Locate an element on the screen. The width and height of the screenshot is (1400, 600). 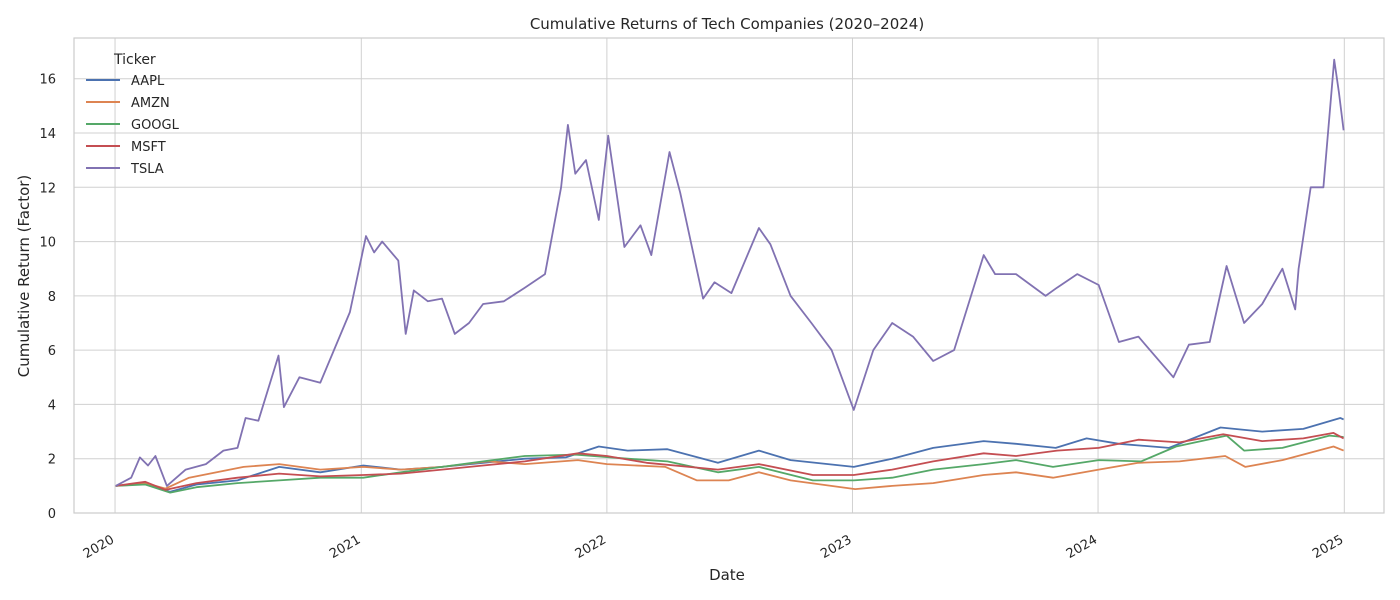
series-line-googl is located at coordinates (729, 464).